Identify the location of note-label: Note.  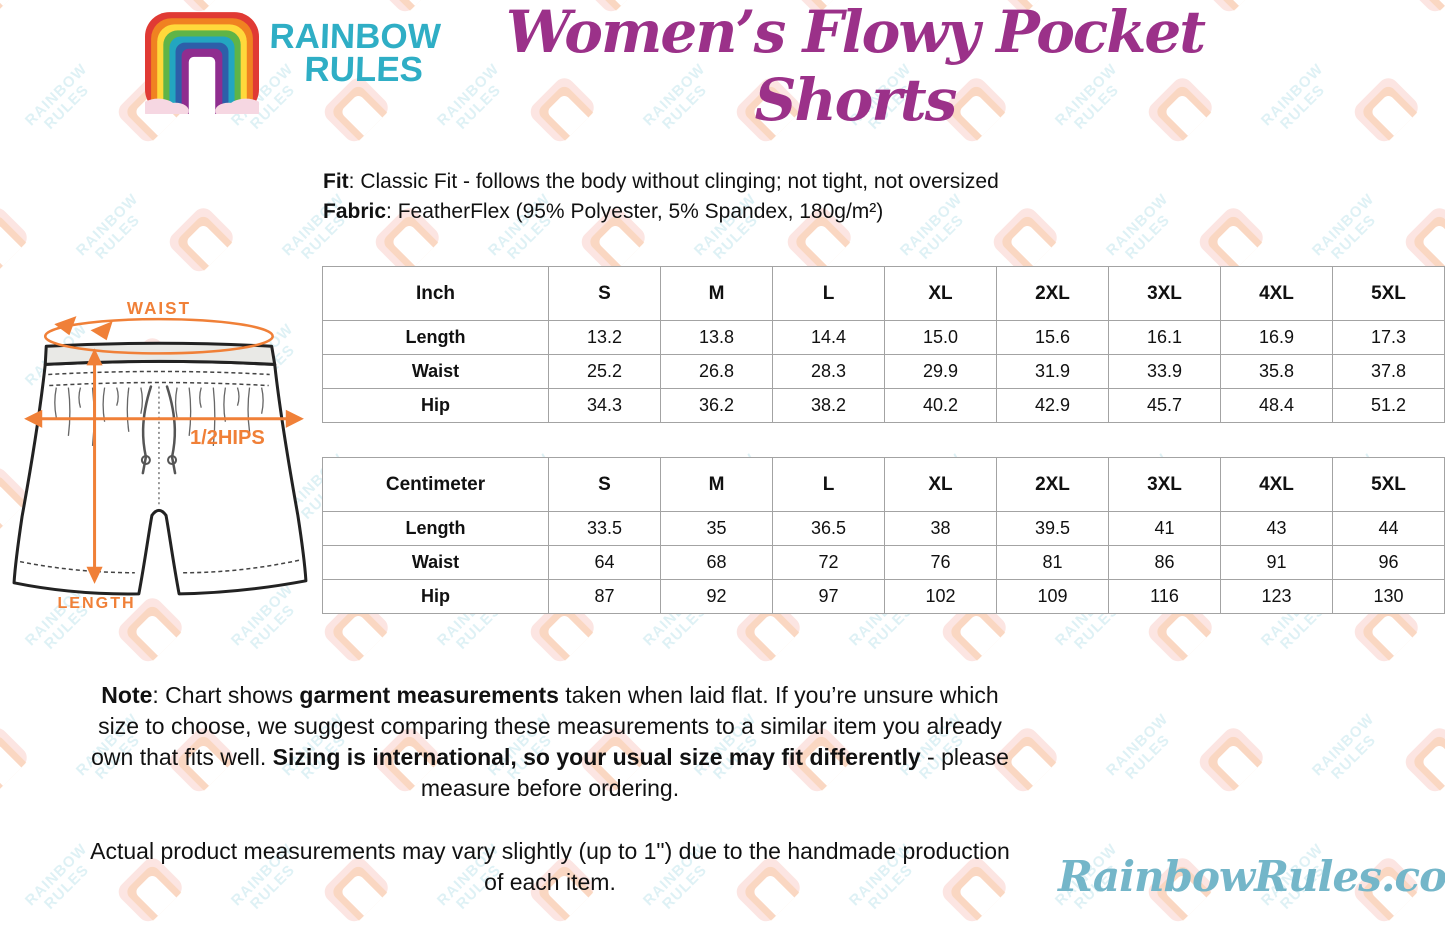
(127, 695).